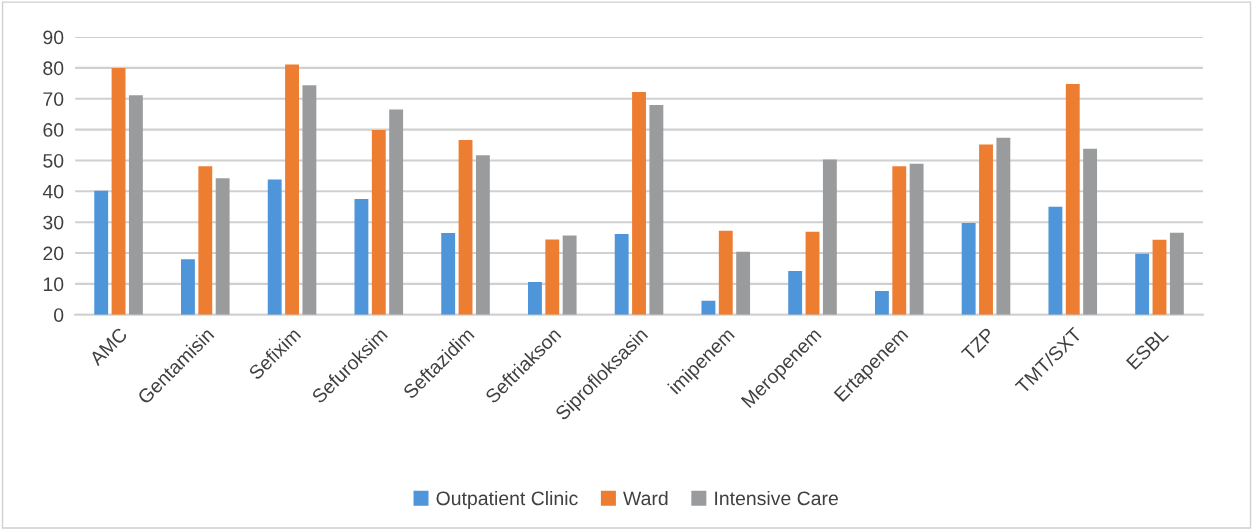 The image size is (1253, 529). What do you see at coordinates (53, 130) in the screenshot?
I see `y-tick-label: 60` at bounding box center [53, 130].